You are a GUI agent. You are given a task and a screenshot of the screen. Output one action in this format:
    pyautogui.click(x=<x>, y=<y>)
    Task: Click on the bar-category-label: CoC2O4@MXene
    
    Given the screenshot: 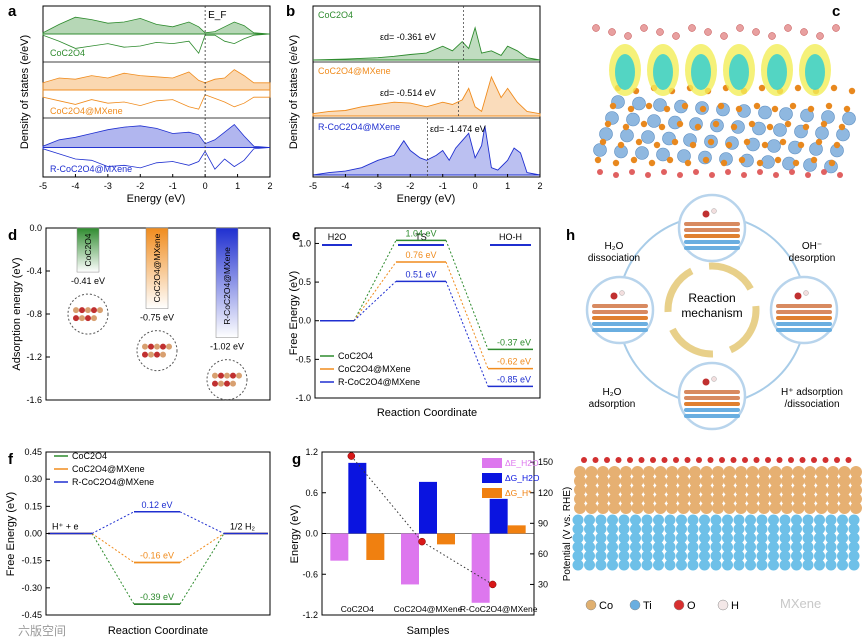 What is the action you would take?
    pyautogui.click(x=157, y=267)
    